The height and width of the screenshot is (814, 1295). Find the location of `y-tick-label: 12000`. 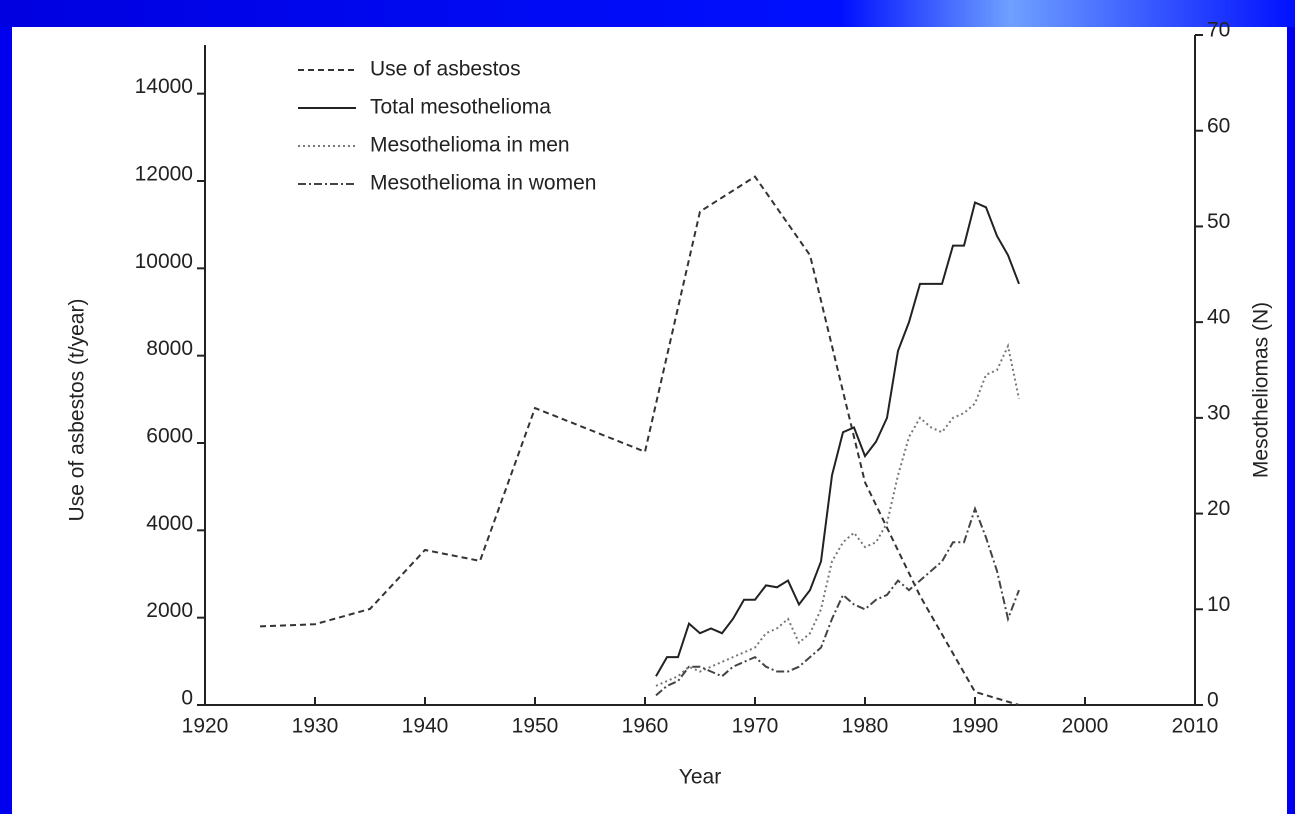

y-tick-label: 12000 is located at coordinates (164, 174).